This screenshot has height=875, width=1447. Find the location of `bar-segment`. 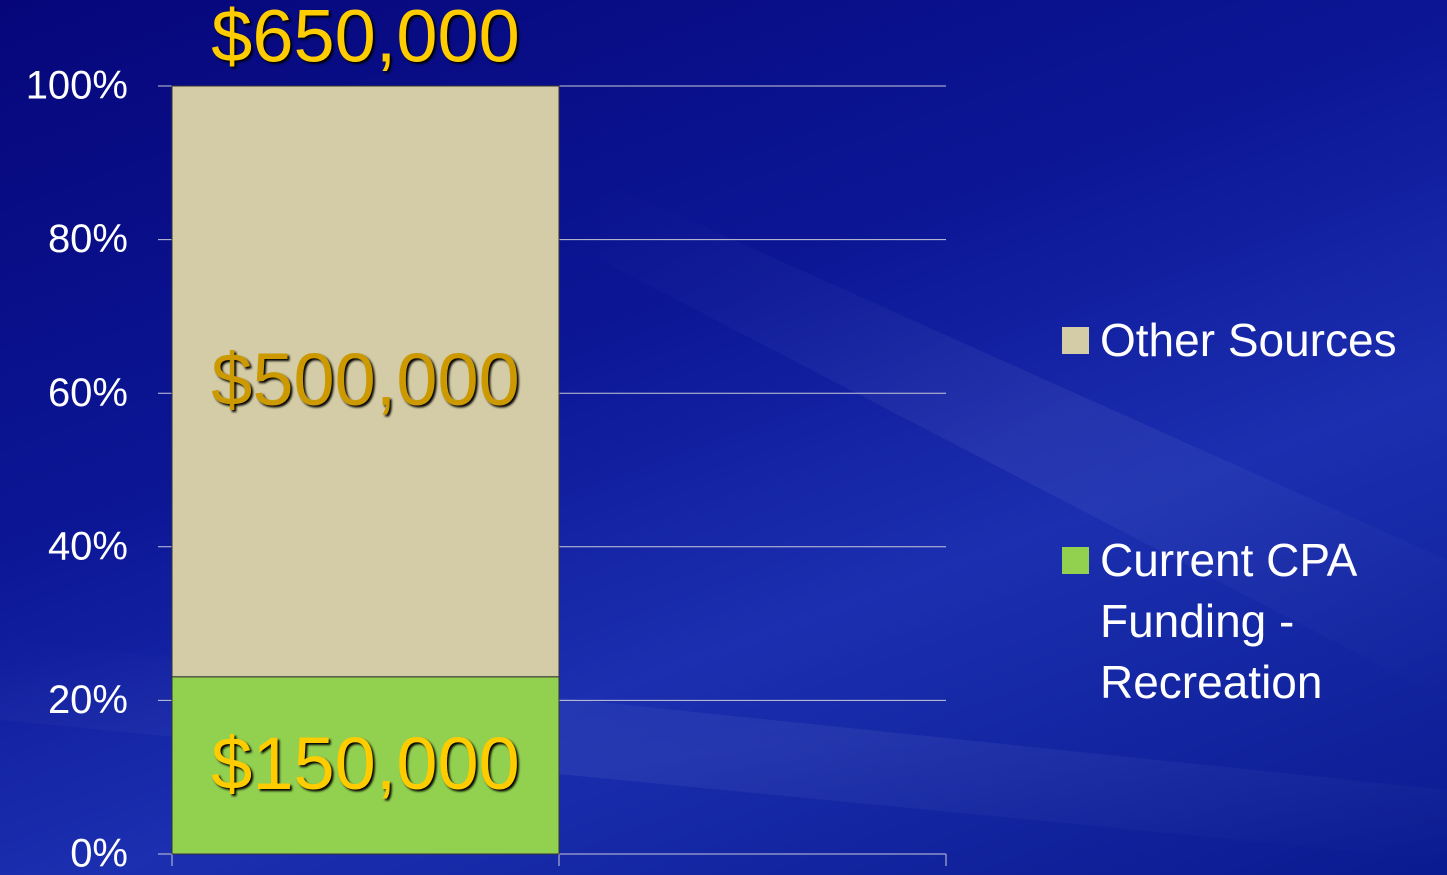

bar-segment is located at coordinates (365, 765).